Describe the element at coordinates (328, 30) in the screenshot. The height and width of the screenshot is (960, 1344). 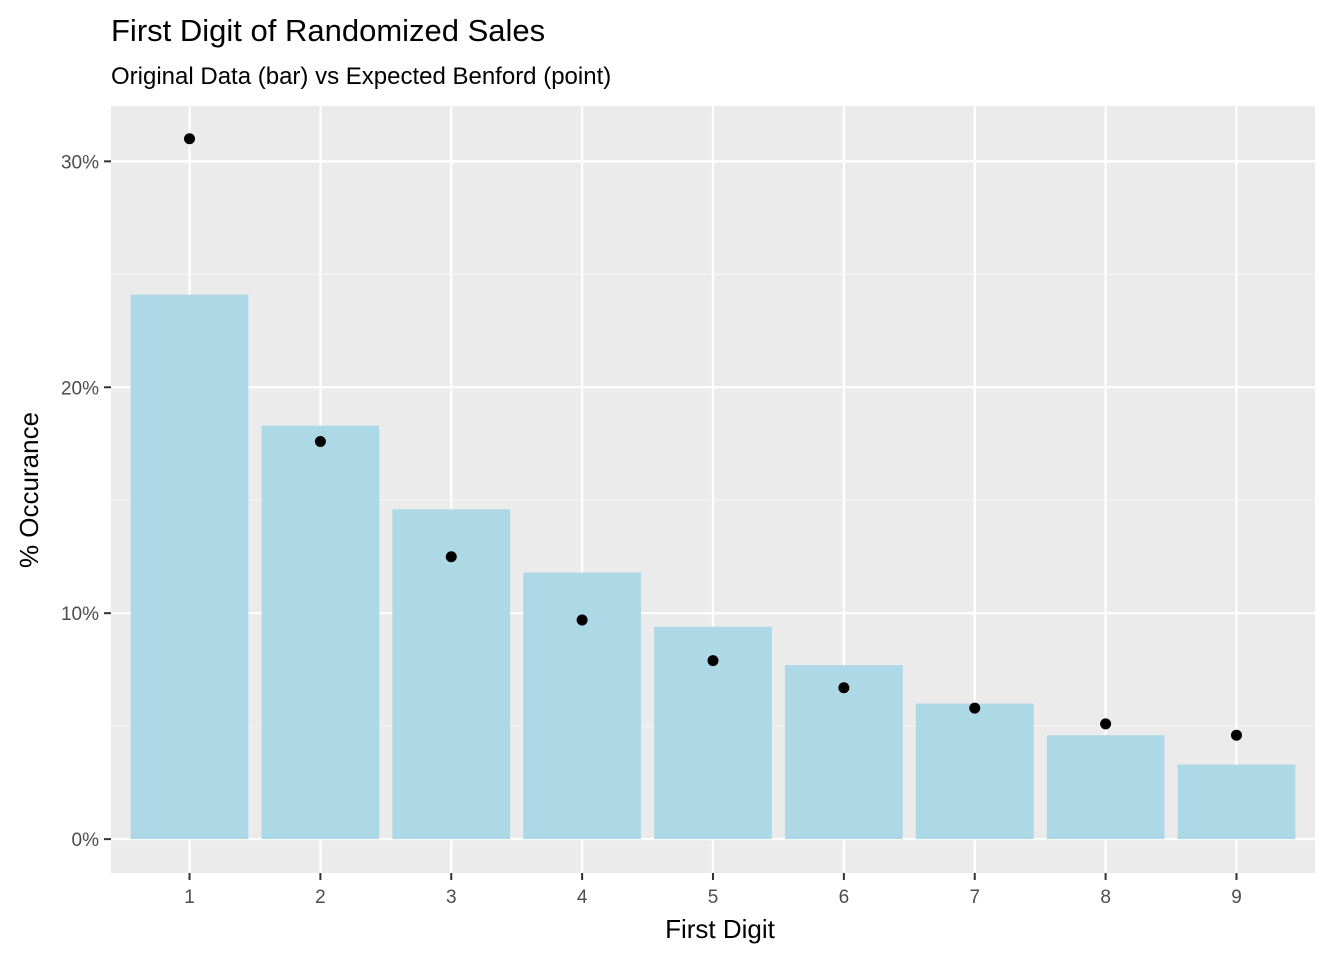
I see `chart-title: First Digit of Randomized Sales` at that location.